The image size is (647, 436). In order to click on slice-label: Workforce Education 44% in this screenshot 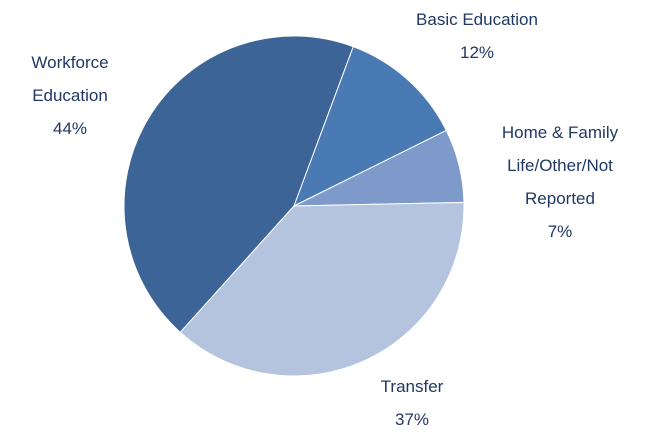, I will do `click(70, 95)`.